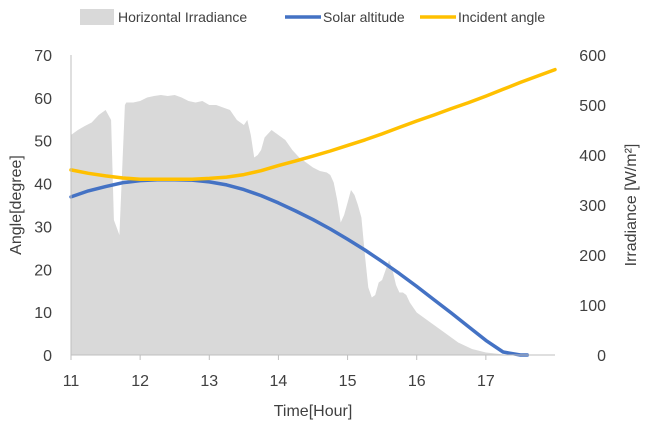 The image size is (652, 432). I want to click on x-tick-label: 17, so click(486, 381).